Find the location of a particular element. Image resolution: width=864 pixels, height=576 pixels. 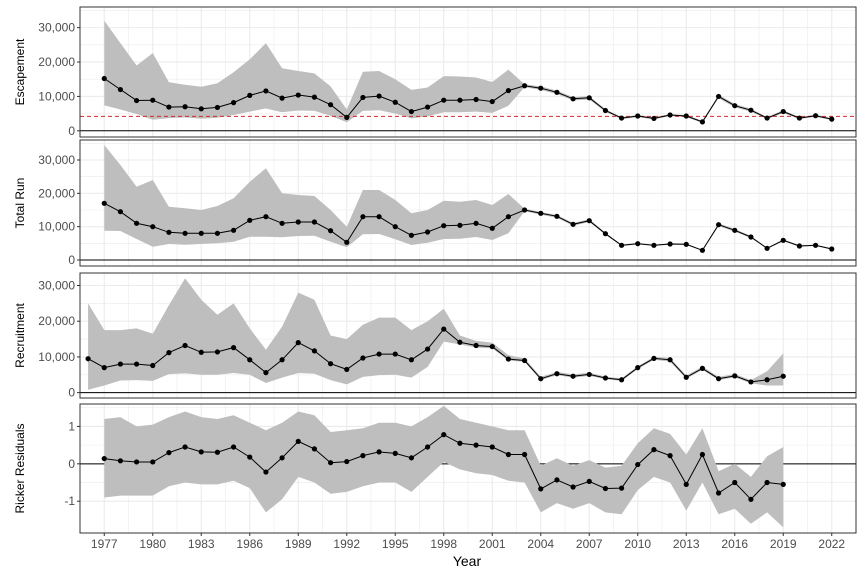

y-tick-label: -1 is located at coordinates (69, 501).